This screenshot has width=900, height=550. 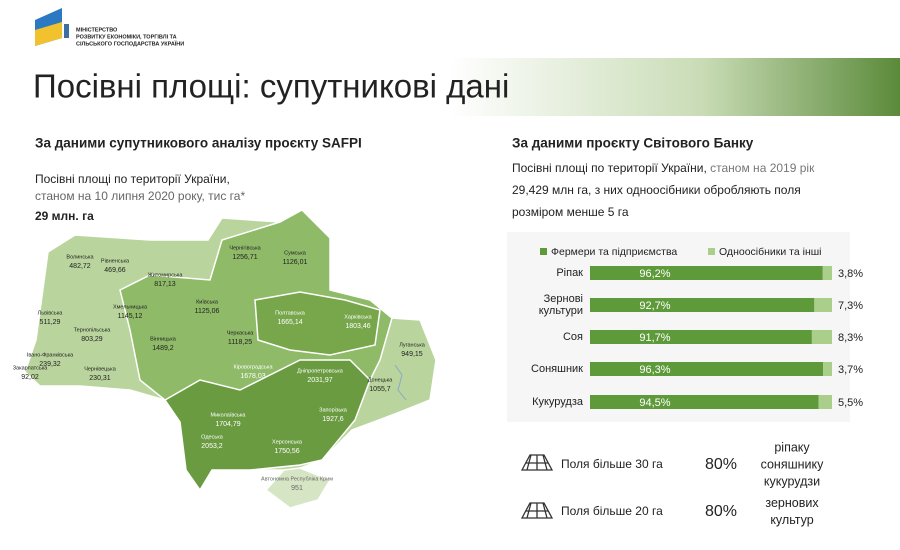 I want to click on category-label-box: Соя, so click(x=572, y=337).